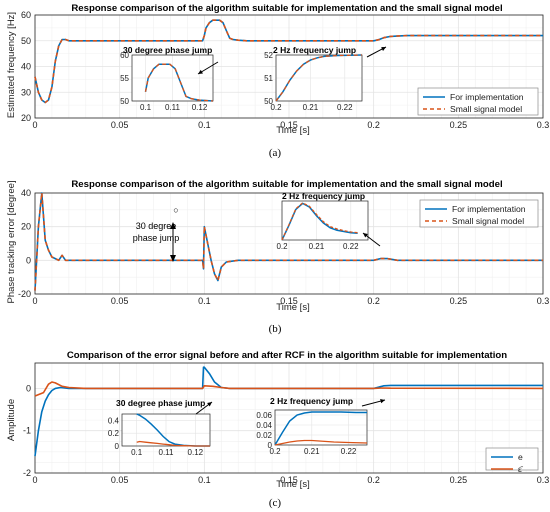 The width and height of the screenshot is (550, 512). Describe the element at coordinates (124, 101) in the screenshot. I see `inset-y-tick-label: 50` at that location.